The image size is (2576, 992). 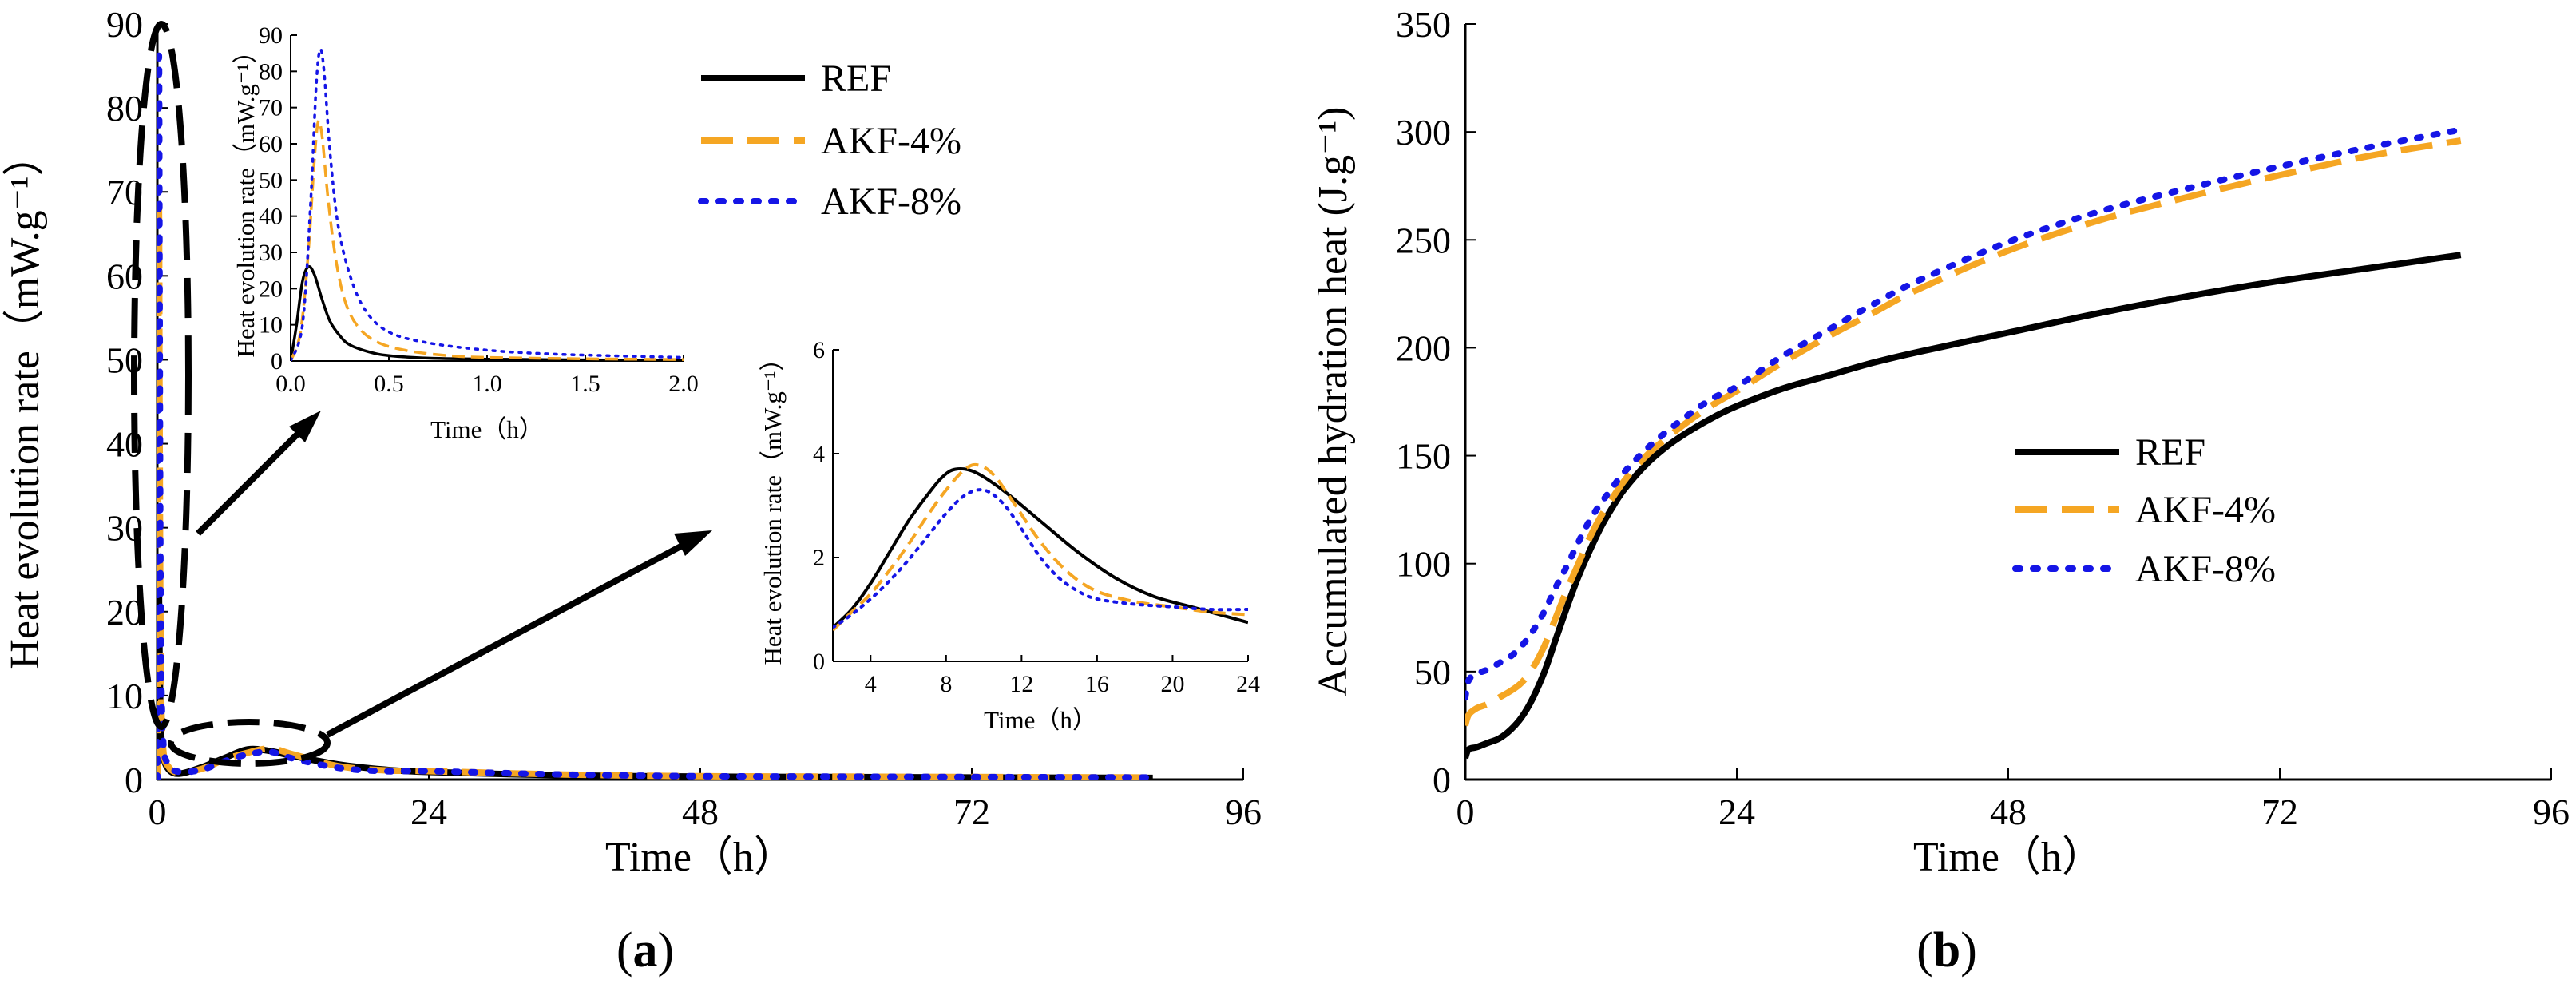 What do you see at coordinates (645, 950) in the screenshot?
I see `panel-label-a: (a)` at bounding box center [645, 950].